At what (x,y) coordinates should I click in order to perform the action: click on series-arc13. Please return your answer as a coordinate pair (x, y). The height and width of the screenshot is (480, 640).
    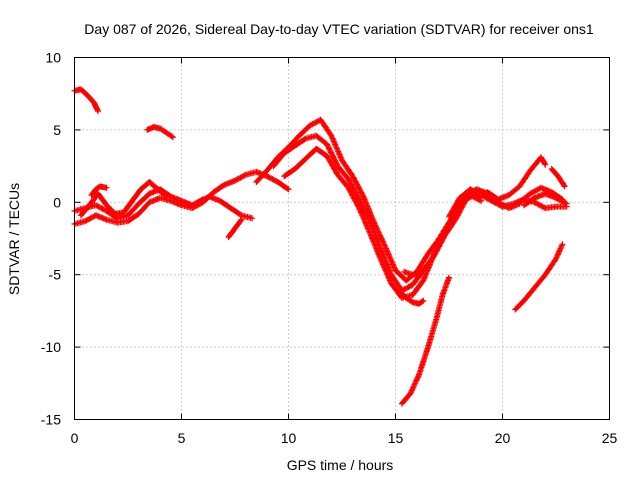
    Looking at the image, I should click on (425, 340).